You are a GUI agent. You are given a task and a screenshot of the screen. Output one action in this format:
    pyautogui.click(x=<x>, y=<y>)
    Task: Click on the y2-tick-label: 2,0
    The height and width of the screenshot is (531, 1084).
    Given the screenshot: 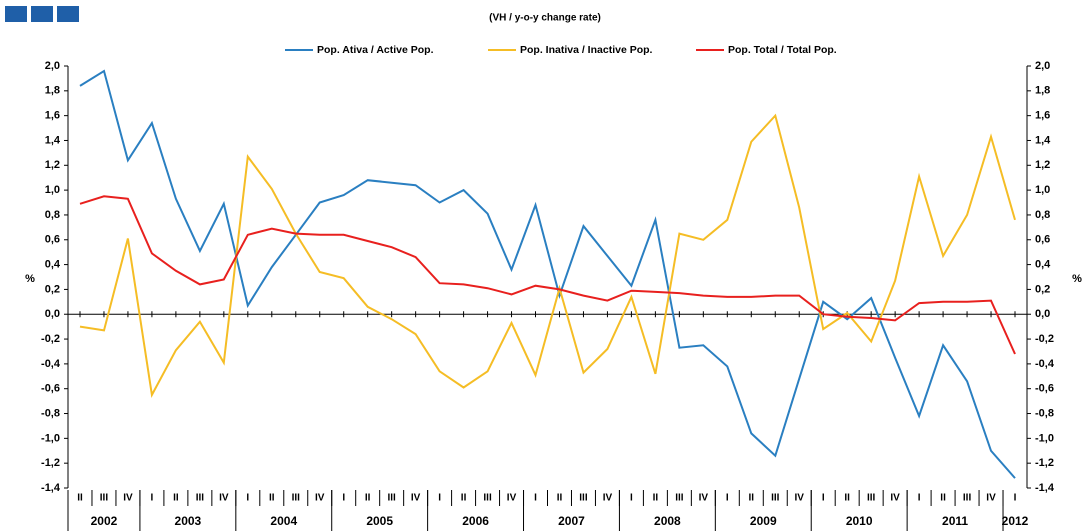 What is the action you would take?
    pyautogui.click(x=1042, y=66)
    